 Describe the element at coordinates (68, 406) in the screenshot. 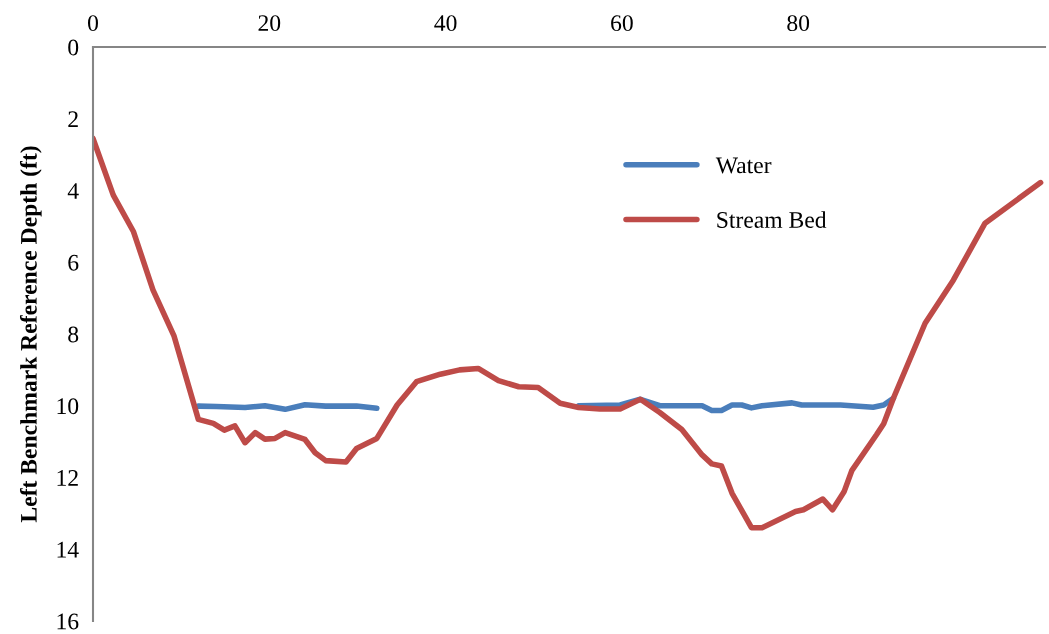

I see `y-tick-label: 10` at that location.